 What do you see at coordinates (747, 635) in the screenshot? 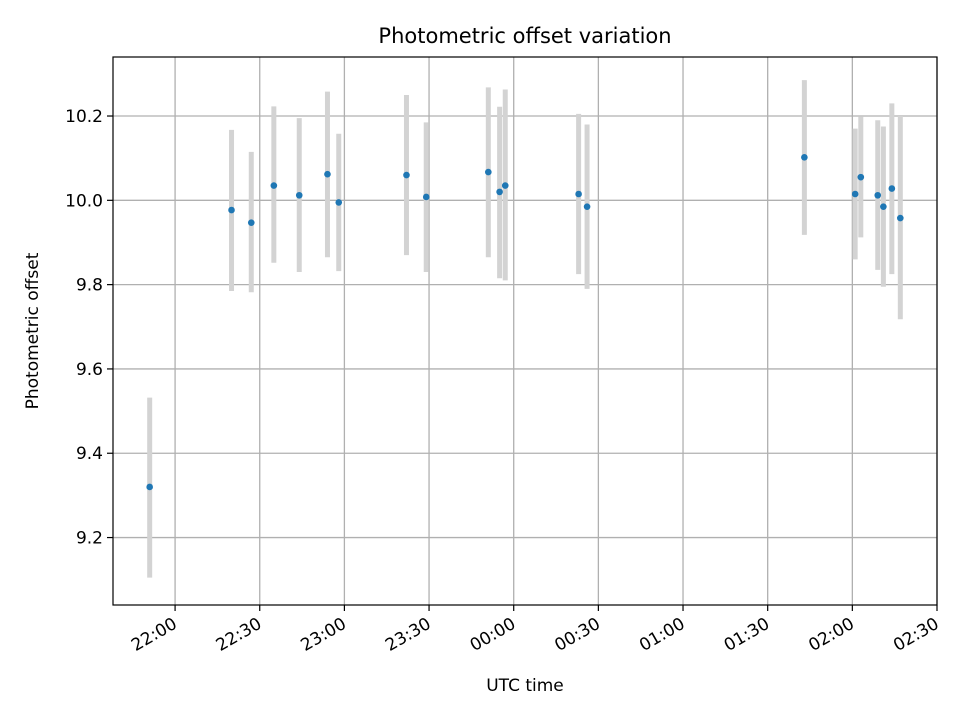
I see `x-tick-label: 01:30` at bounding box center [747, 635].